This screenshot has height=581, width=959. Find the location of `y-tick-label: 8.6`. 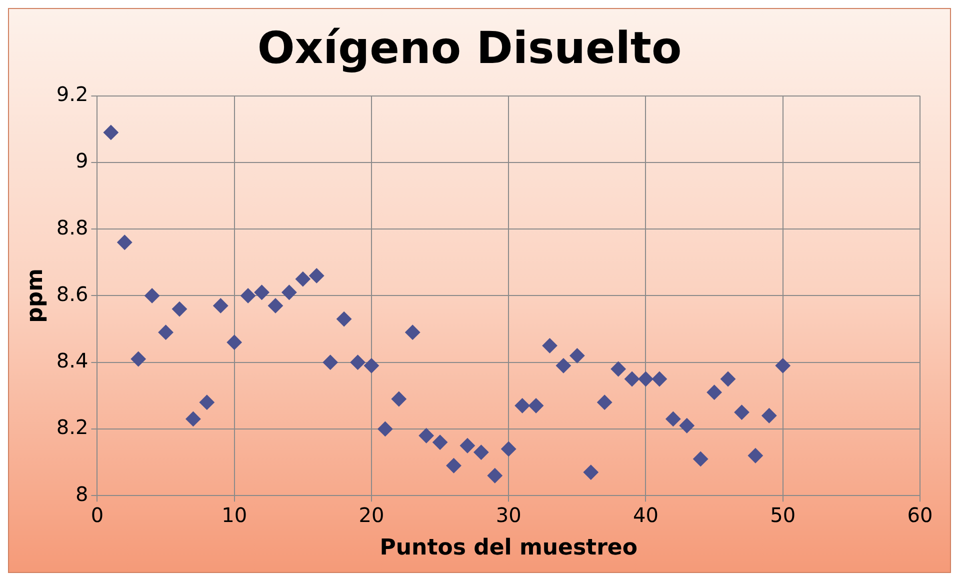

y-tick-label: 8.6 is located at coordinates (72, 294).